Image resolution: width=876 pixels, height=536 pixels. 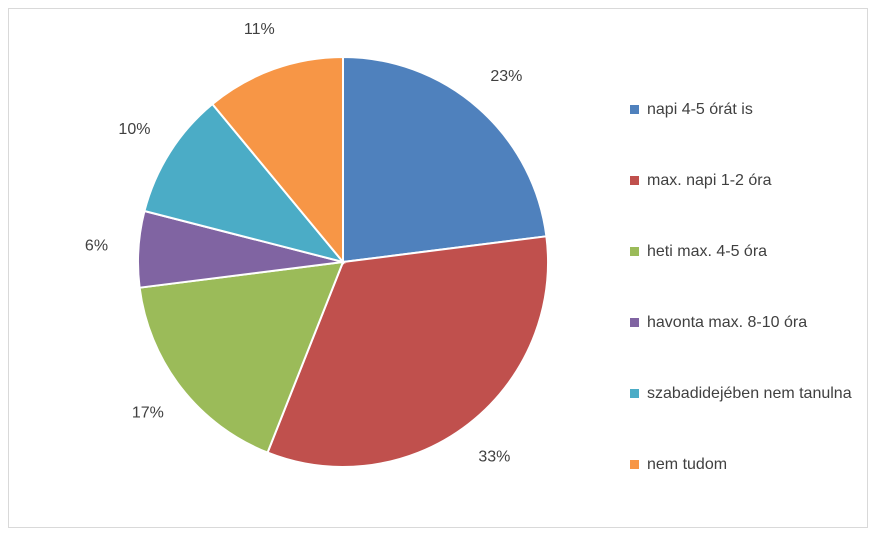 What do you see at coordinates (707, 251) in the screenshot?
I see `legend-label: heti max. 4-5 óra` at bounding box center [707, 251].